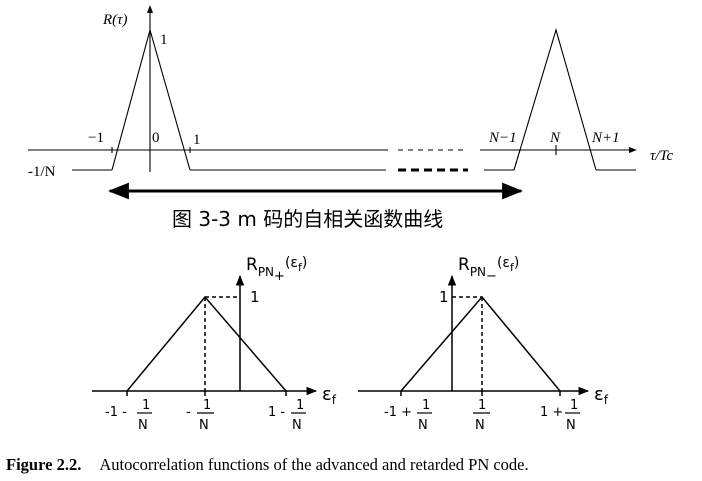  Describe the element at coordinates (43, 464) in the screenshot. I see `figure-caption-label: Figure 2.2.` at that location.